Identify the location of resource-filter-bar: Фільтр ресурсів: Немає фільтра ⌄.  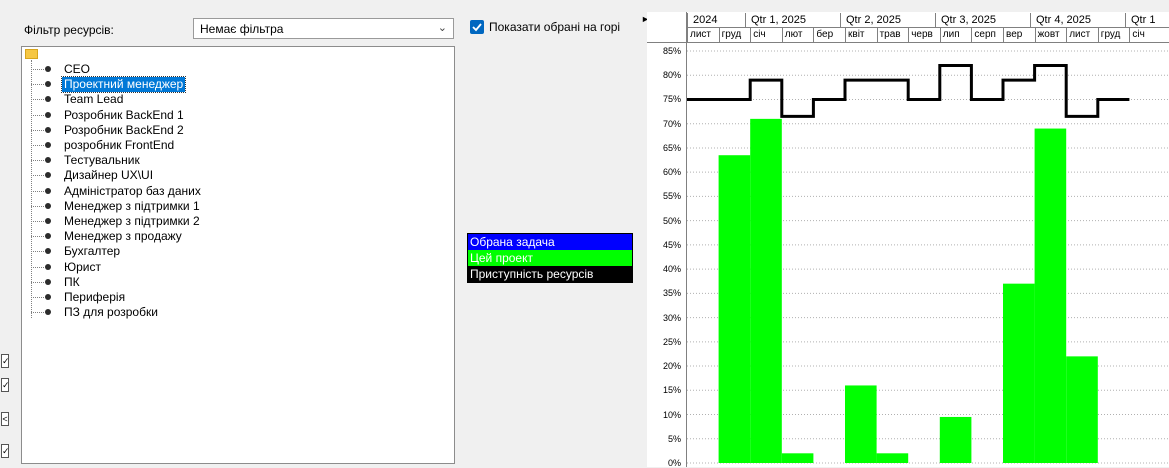
(233, 28).